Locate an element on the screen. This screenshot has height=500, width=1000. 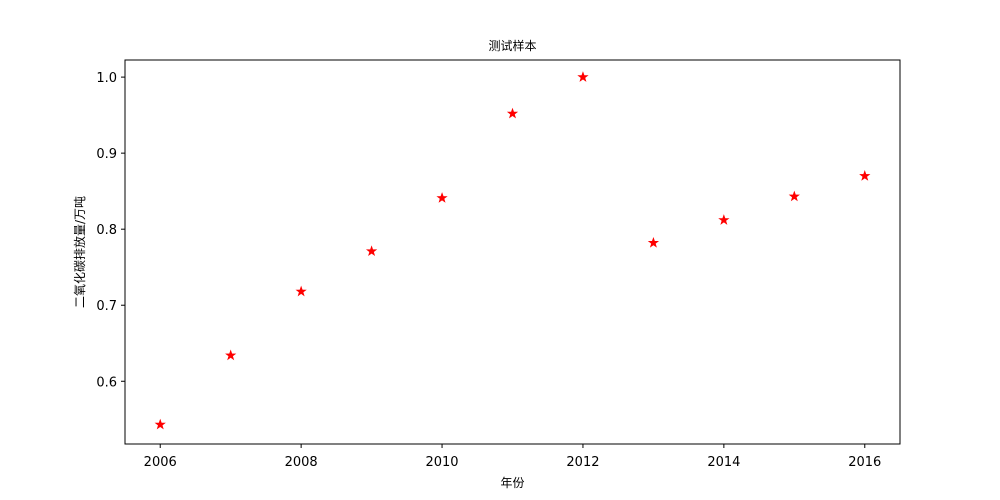
x-axis: 2006 2008 2010 2012 2014 2016 is located at coordinates (512, 457).